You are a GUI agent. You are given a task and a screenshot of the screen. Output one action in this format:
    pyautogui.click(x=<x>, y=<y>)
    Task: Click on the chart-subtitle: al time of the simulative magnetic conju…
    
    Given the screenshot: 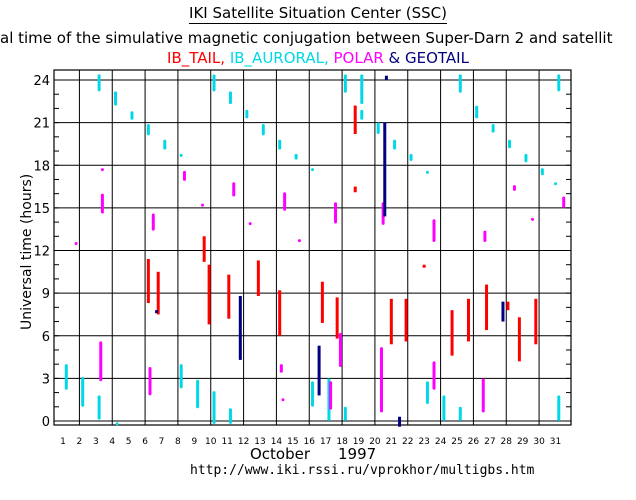 What is the action you would take?
    pyautogui.click(x=306, y=38)
    